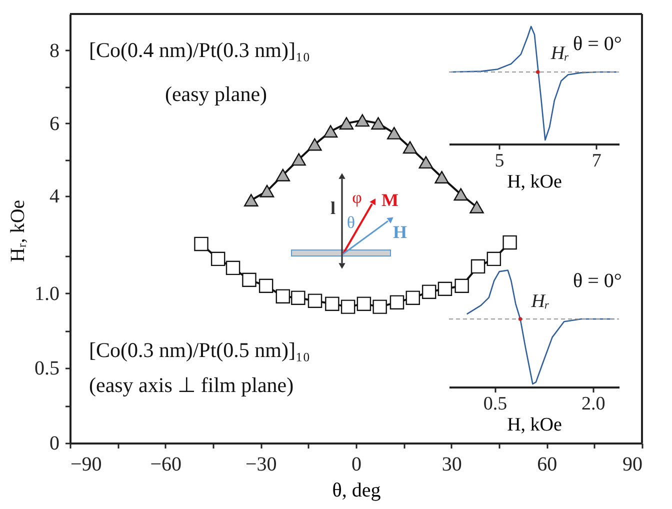 The width and height of the screenshot is (672, 509). I want to click on y-tick-label: 0, so click(55, 443).